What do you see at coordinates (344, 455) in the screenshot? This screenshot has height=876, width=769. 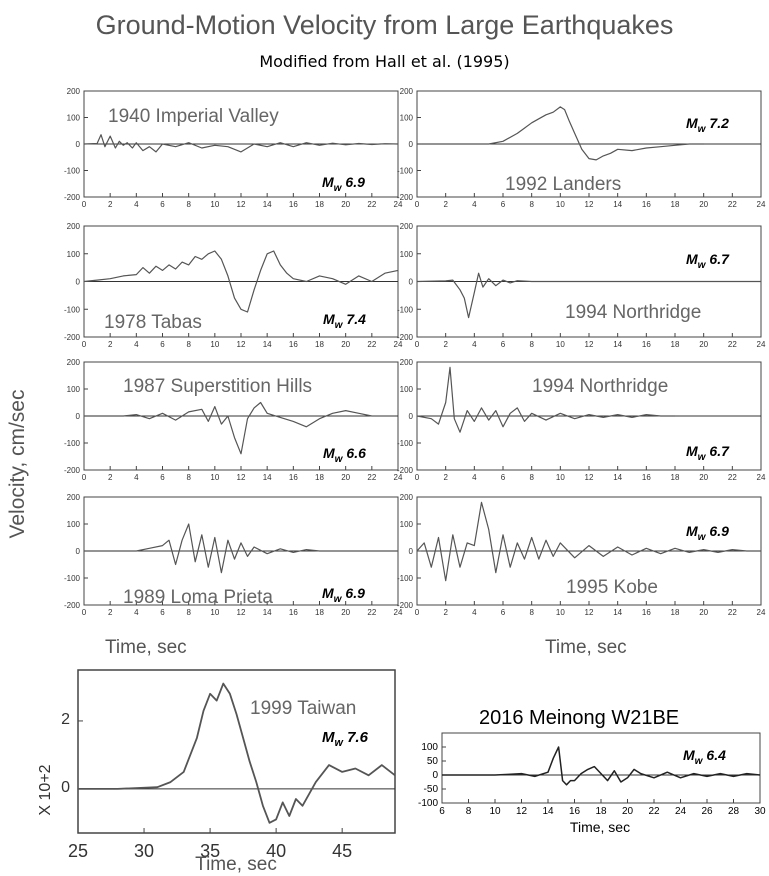 I see `magnitude-label: Mw 6.6` at bounding box center [344, 455].